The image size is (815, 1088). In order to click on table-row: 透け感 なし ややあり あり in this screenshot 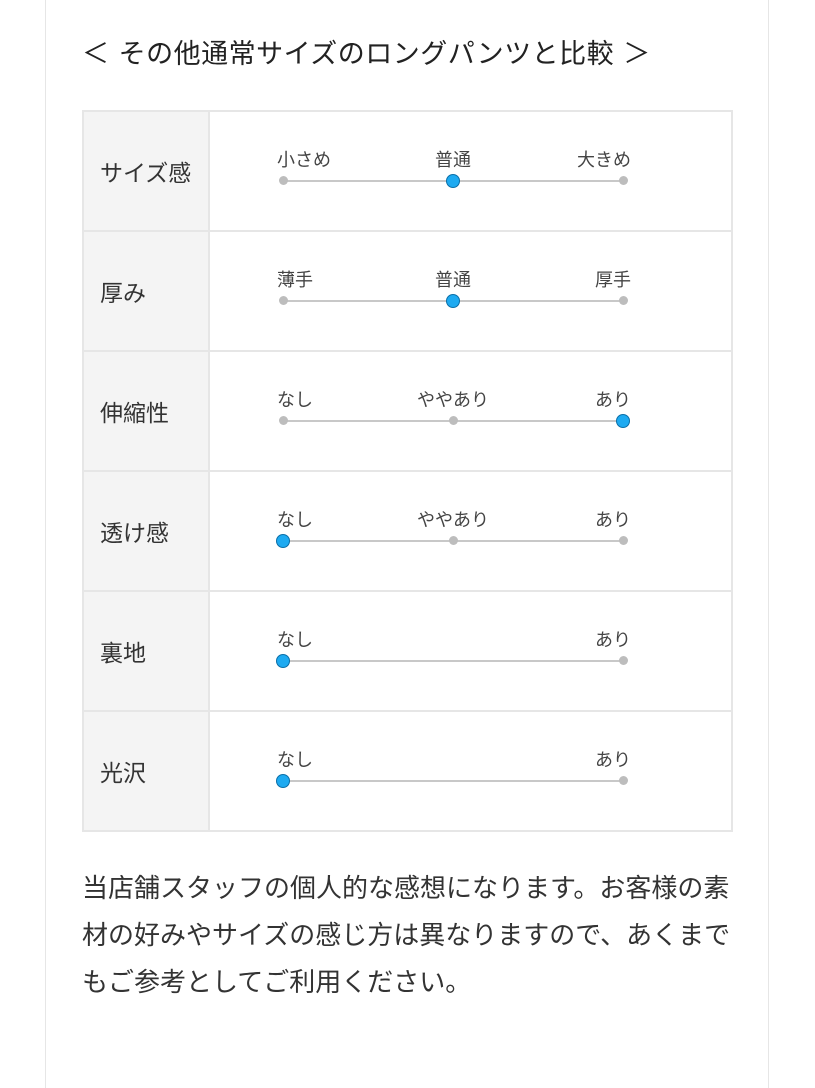, I will do `click(407, 531)`.